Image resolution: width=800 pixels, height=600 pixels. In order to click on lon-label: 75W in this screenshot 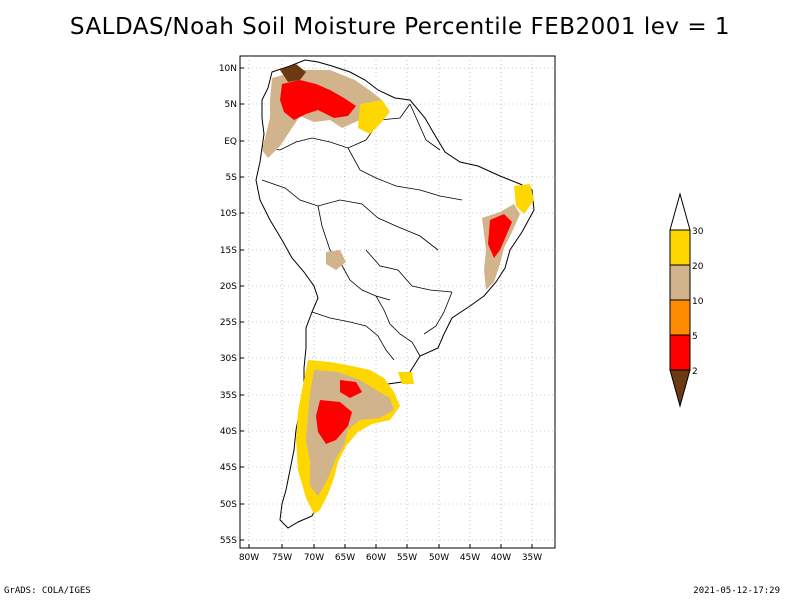, I will do `click(282, 558)`.